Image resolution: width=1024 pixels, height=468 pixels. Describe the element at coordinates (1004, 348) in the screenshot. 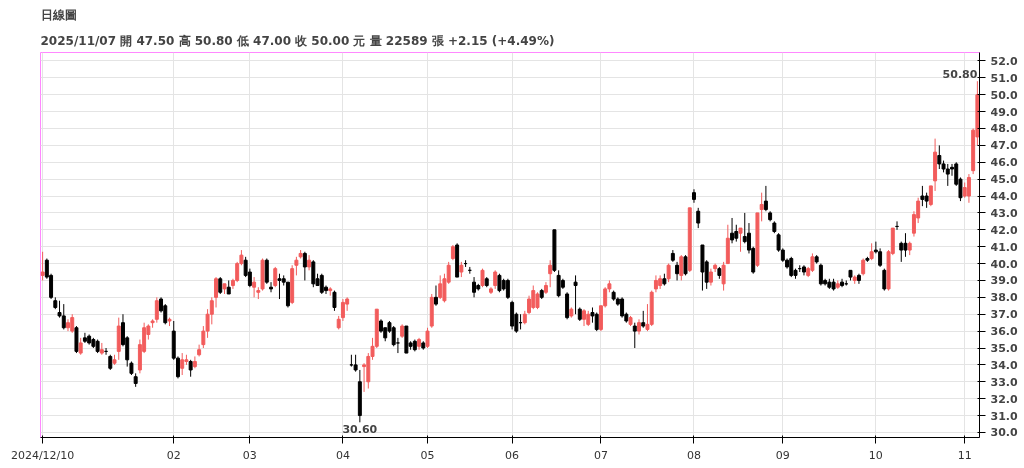

I see `y-tick-label: 35.0` at that location.